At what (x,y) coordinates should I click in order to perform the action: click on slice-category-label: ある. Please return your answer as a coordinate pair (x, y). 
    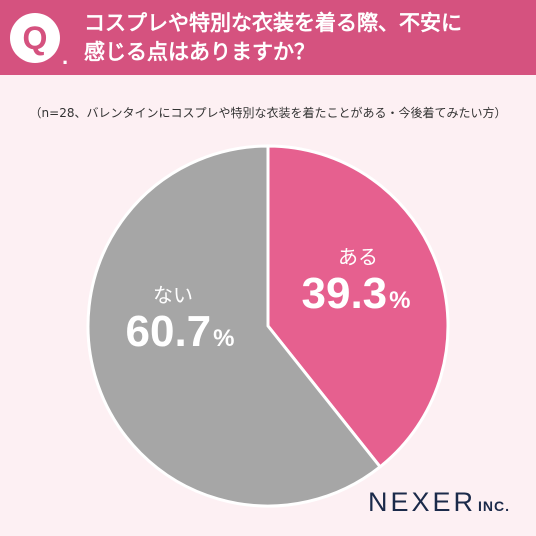
    Looking at the image, I should click on (358, 257).